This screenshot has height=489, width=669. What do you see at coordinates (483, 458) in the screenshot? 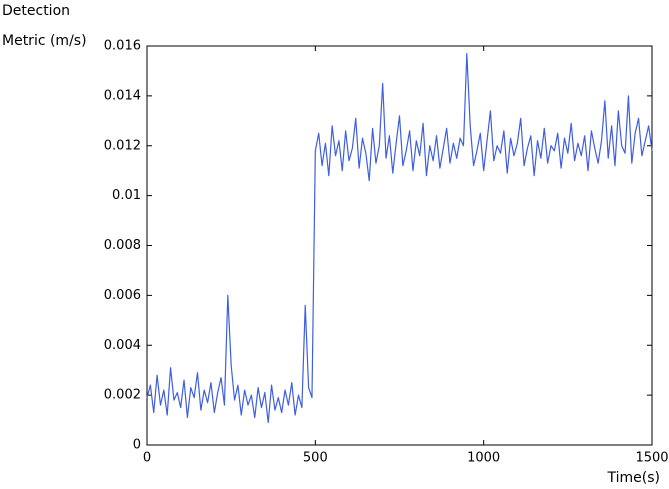
I see `x-tick-label: 1000` at bounding box center [483, 458].